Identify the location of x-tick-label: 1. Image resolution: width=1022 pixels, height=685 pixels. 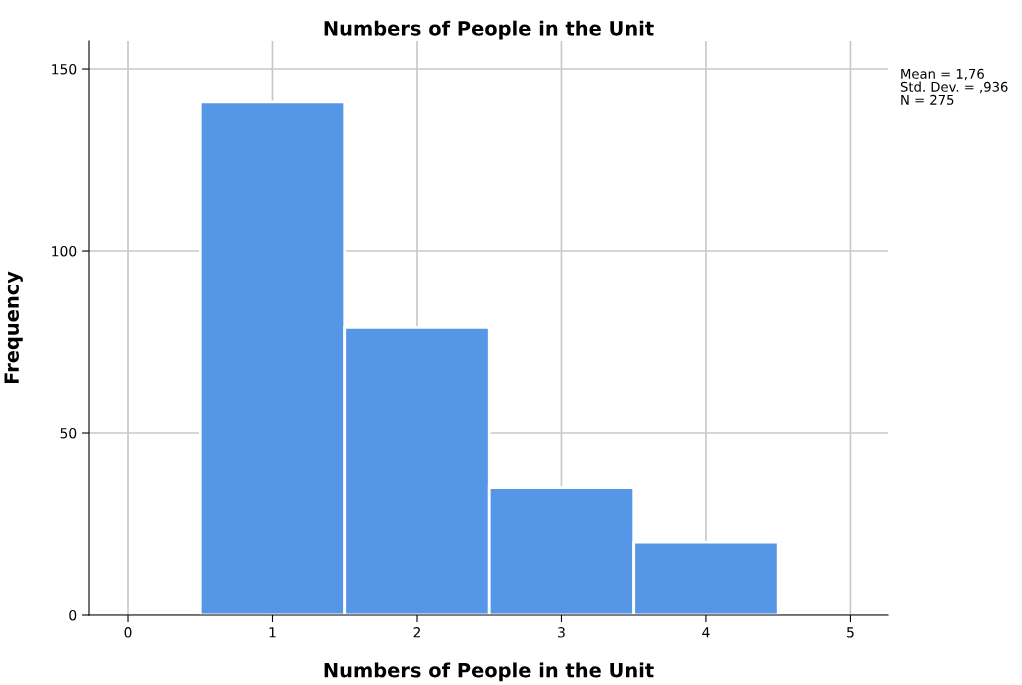
(272, 632).